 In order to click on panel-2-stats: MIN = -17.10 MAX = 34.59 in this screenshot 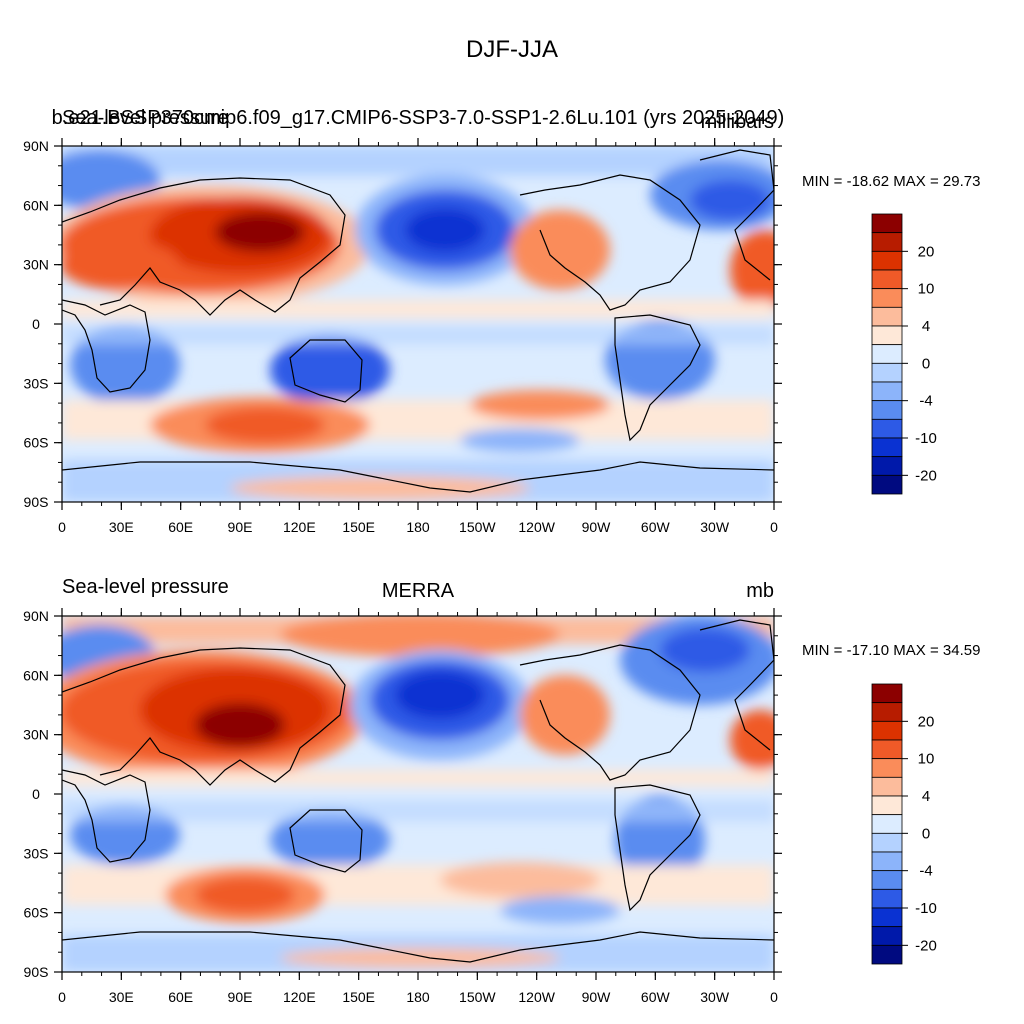, I will do `click(891, 650)`.